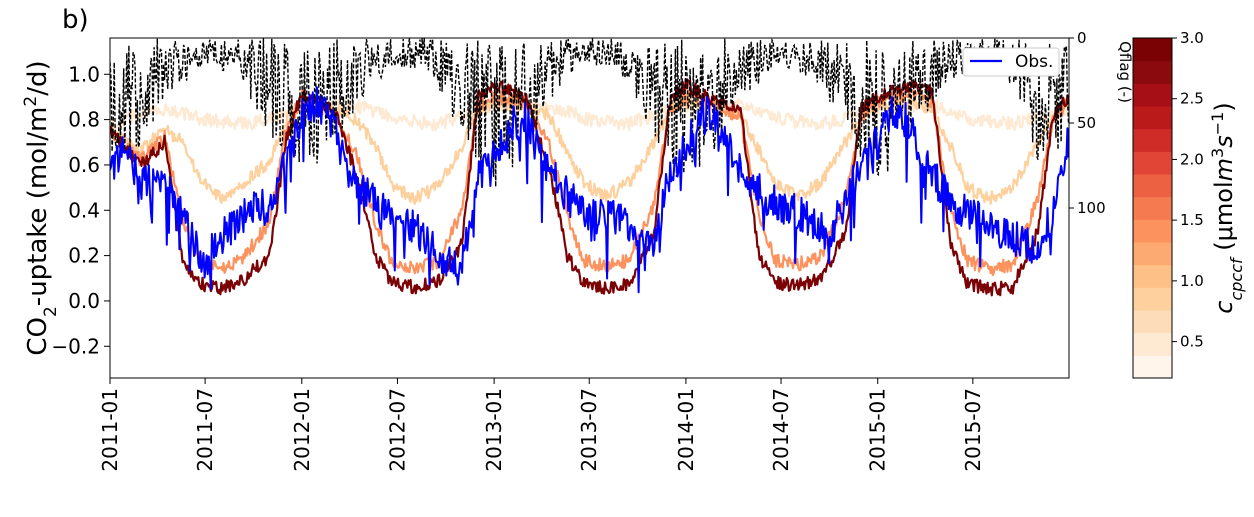  I want to click on x-tick-label: 2013-07, so click(589, 430).